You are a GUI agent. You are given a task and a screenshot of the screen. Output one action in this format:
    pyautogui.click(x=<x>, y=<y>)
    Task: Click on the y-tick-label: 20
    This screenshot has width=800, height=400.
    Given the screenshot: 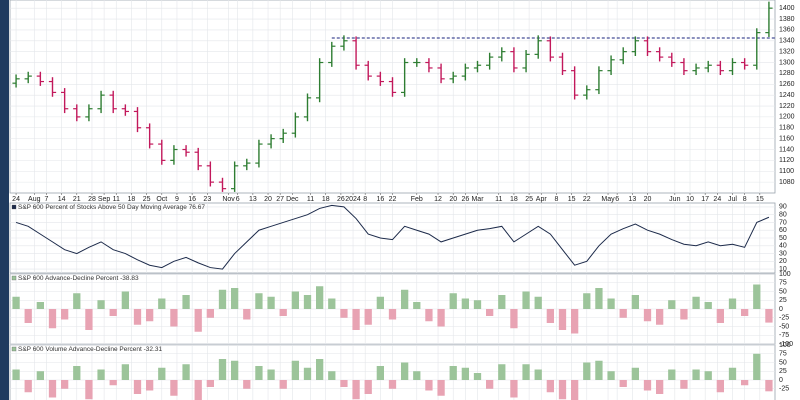 What is the action you would take?
    pyautogui.click(x=783, y=261)
    